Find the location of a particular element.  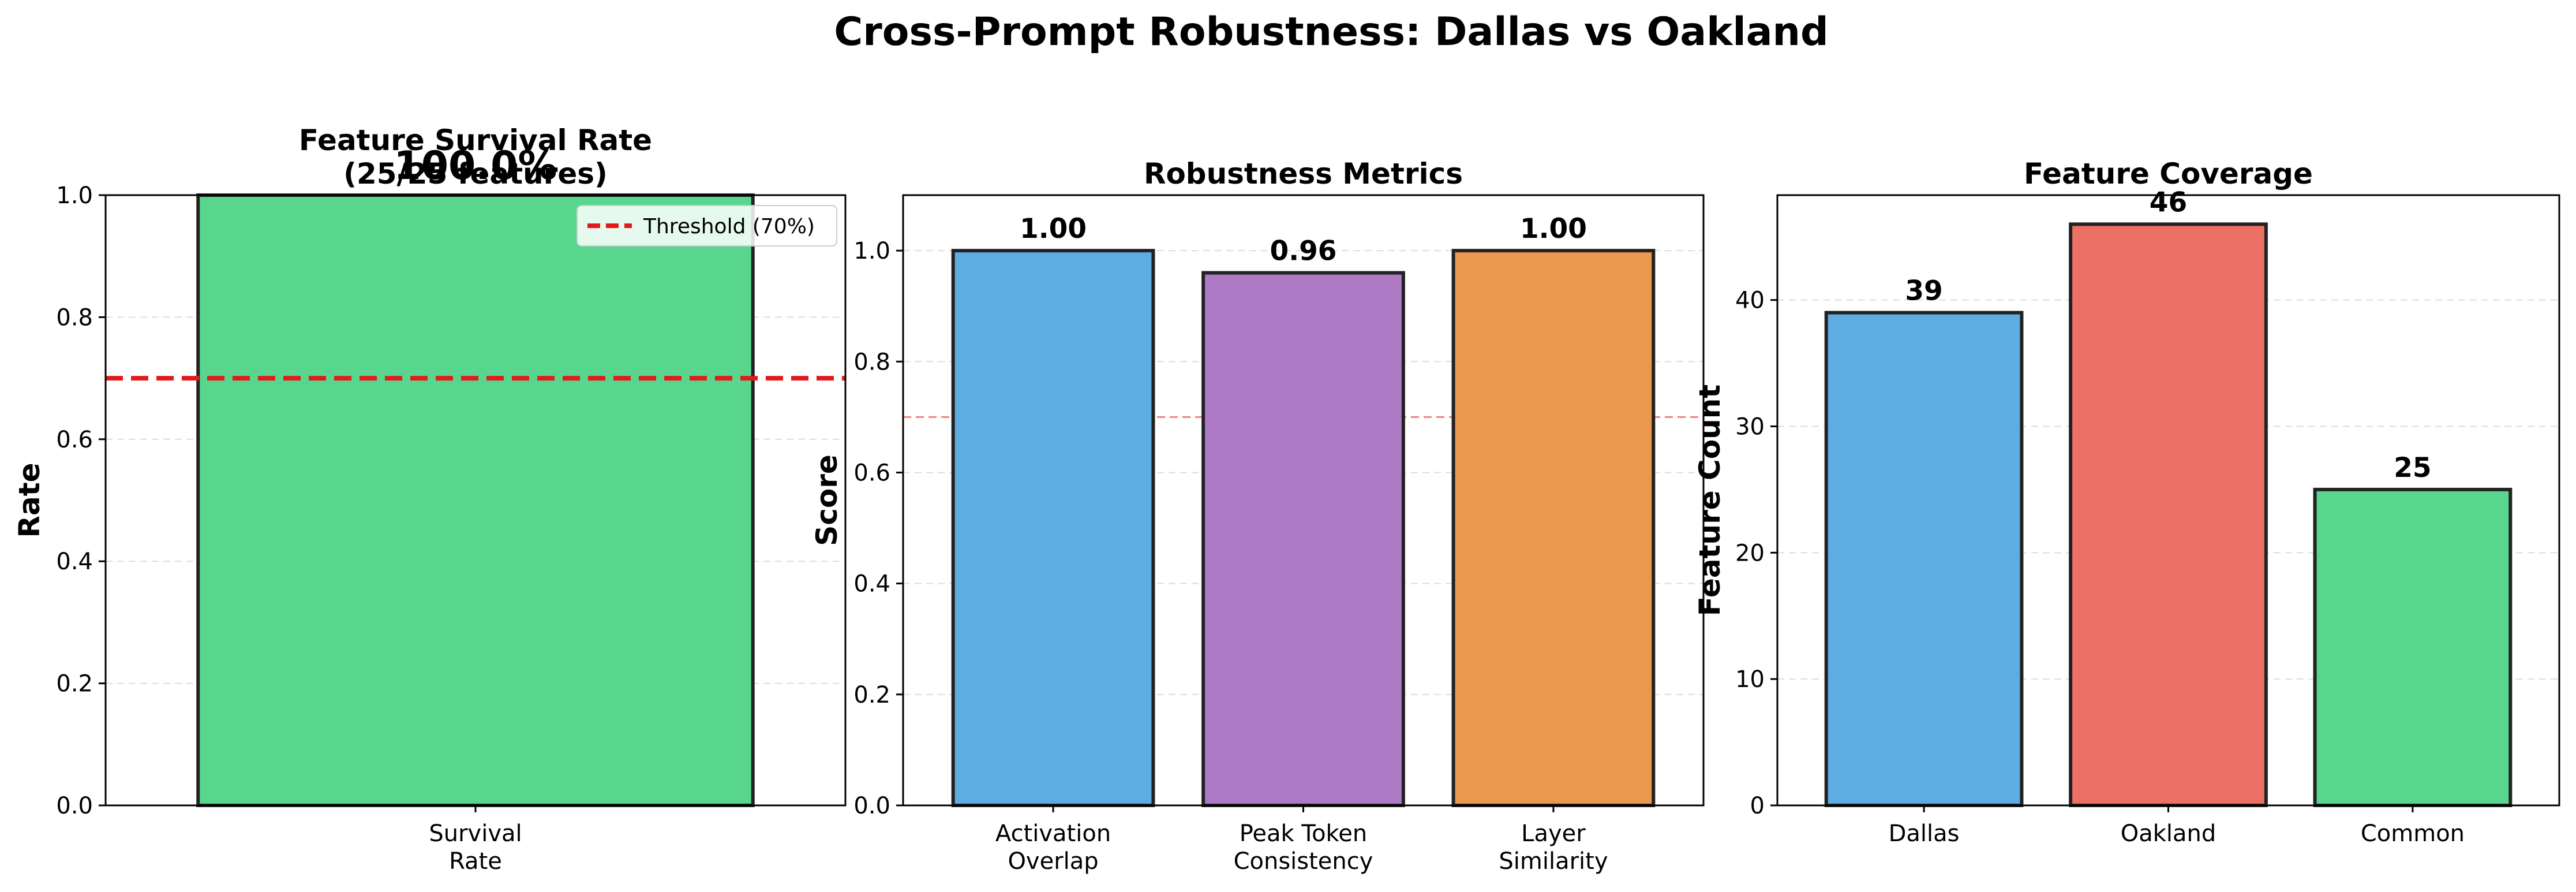

y-axis-label: Rate is located at coordinates (30, 500).